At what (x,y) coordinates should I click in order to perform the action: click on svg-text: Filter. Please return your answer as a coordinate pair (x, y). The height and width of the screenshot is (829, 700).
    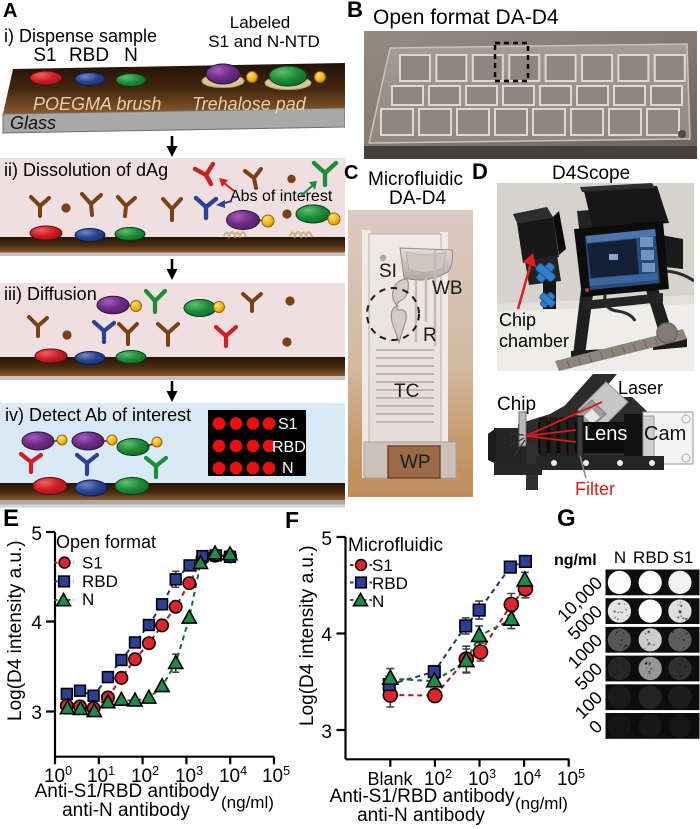
    Looking at the image, I should click on (595, 489).